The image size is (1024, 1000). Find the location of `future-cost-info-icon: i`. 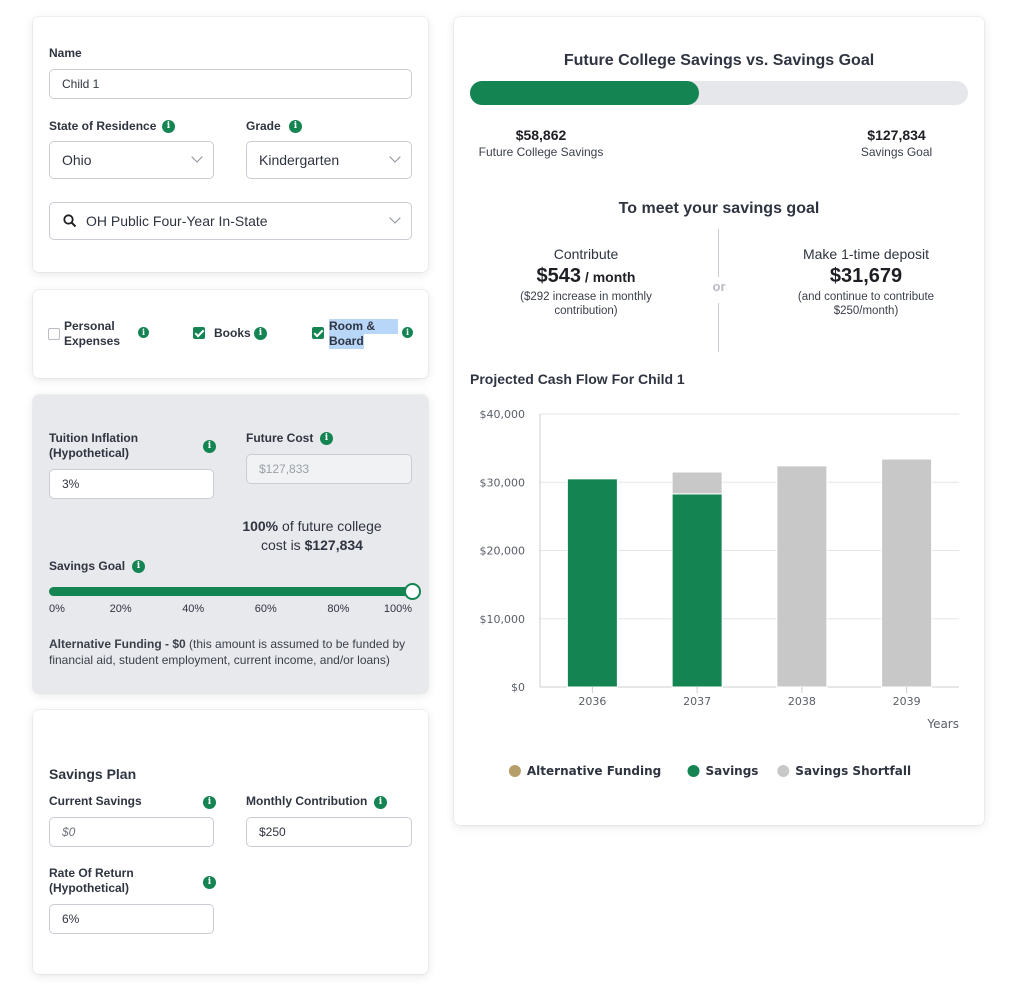

future-cost-info-icon: i is located at coordinates (326, 438).